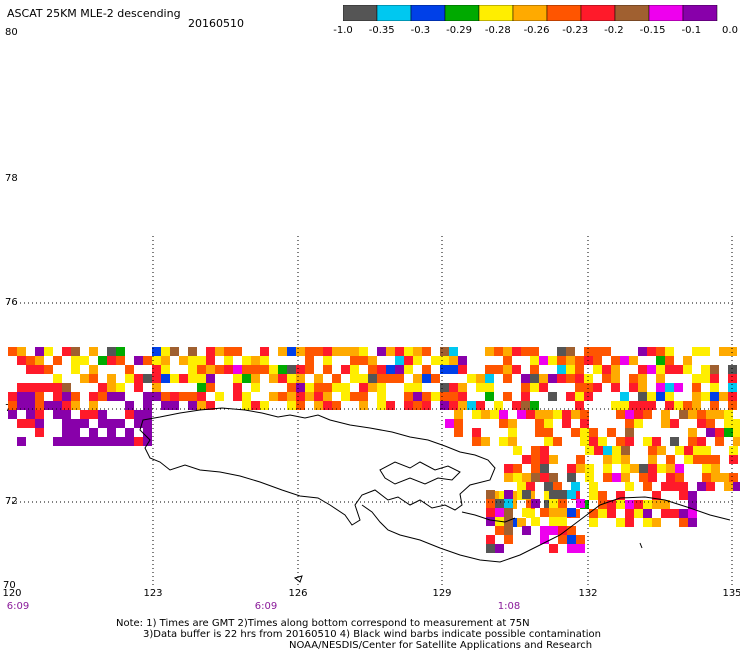 The height and width of the screenshot is (651, 740). What do you see at coordinates (11, 178) in the screenshot?
I see `lat-label-78: 78` at bounding box center [11, 178].